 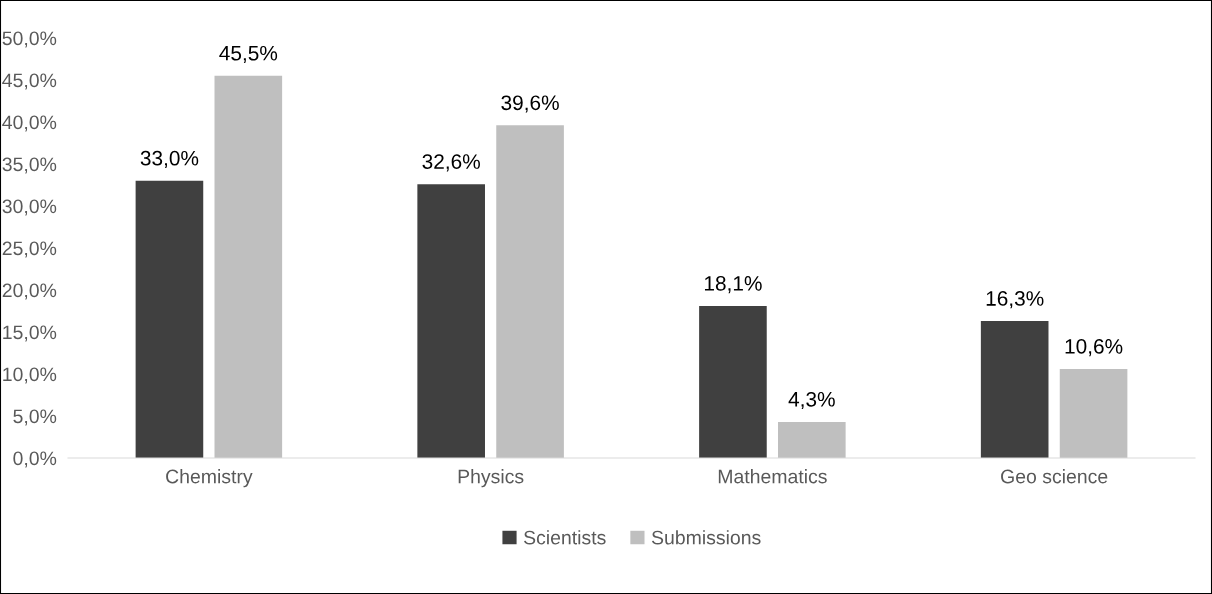 What do you see at coordinates (491, 478) in the screenshot?
I see `x-tick-label: Physics` at bounding box center [491, 478].